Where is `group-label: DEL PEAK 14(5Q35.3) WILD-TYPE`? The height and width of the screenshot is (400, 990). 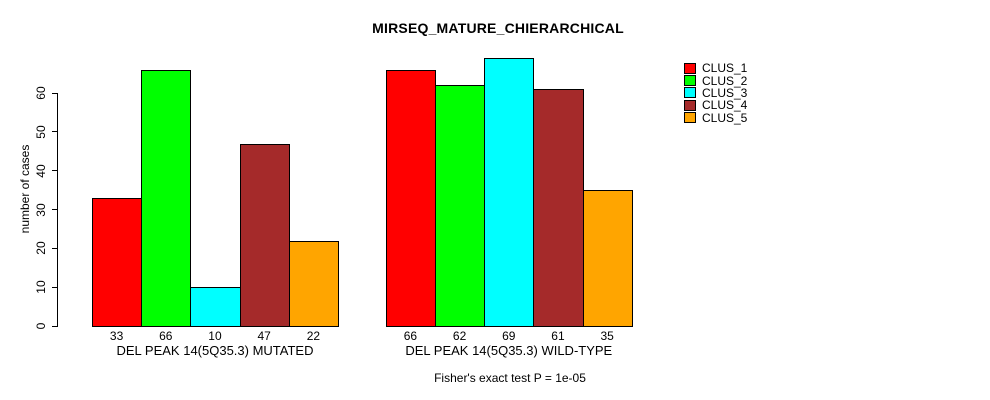 group-label: DEL PEAK 14(5Q35.3) WILD-TYPE is located at coordinates (509, 350).